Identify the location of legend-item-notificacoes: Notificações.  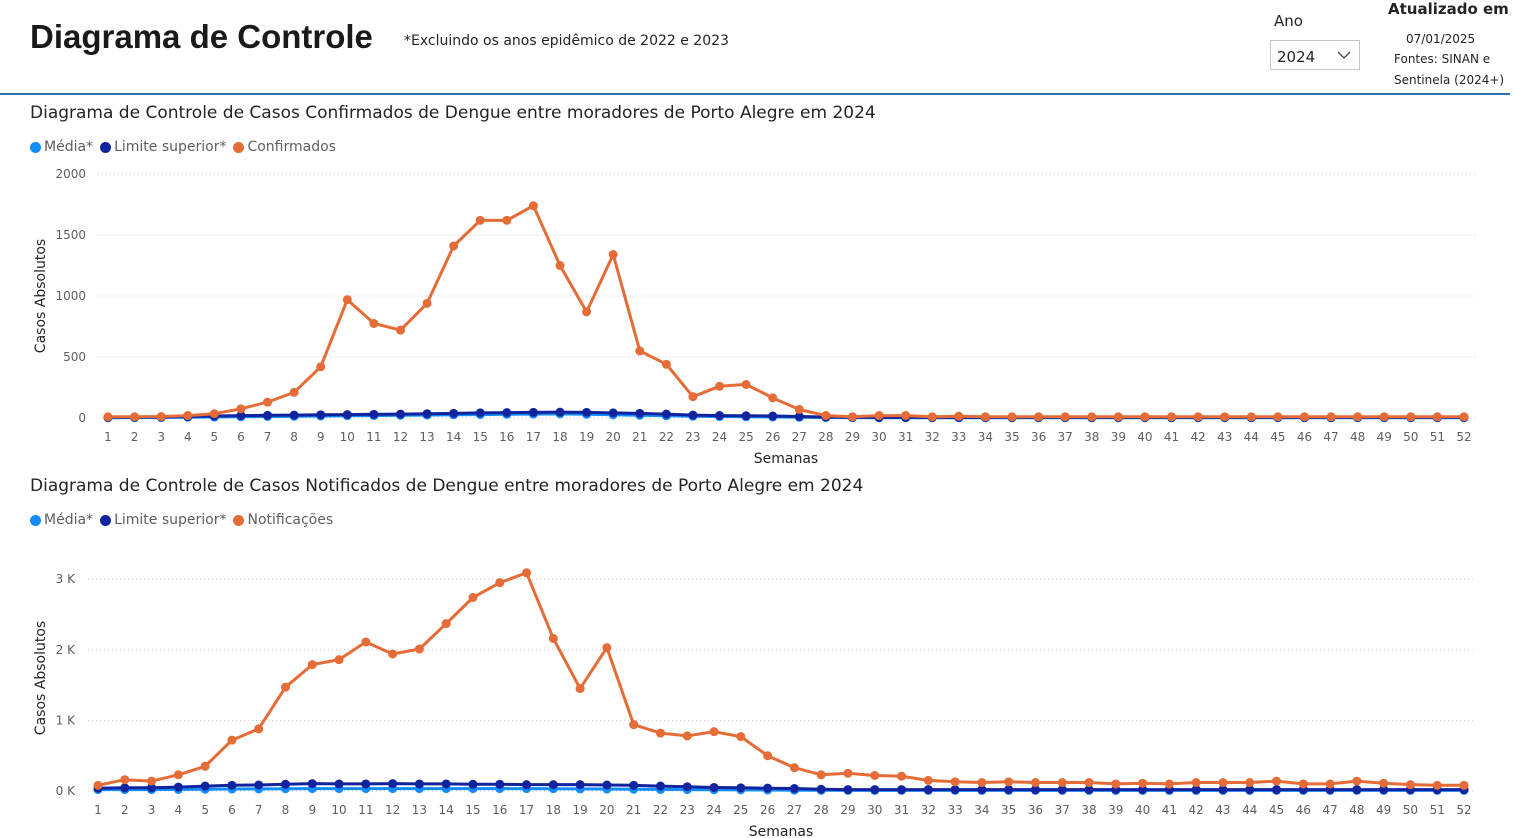
(283, 520).